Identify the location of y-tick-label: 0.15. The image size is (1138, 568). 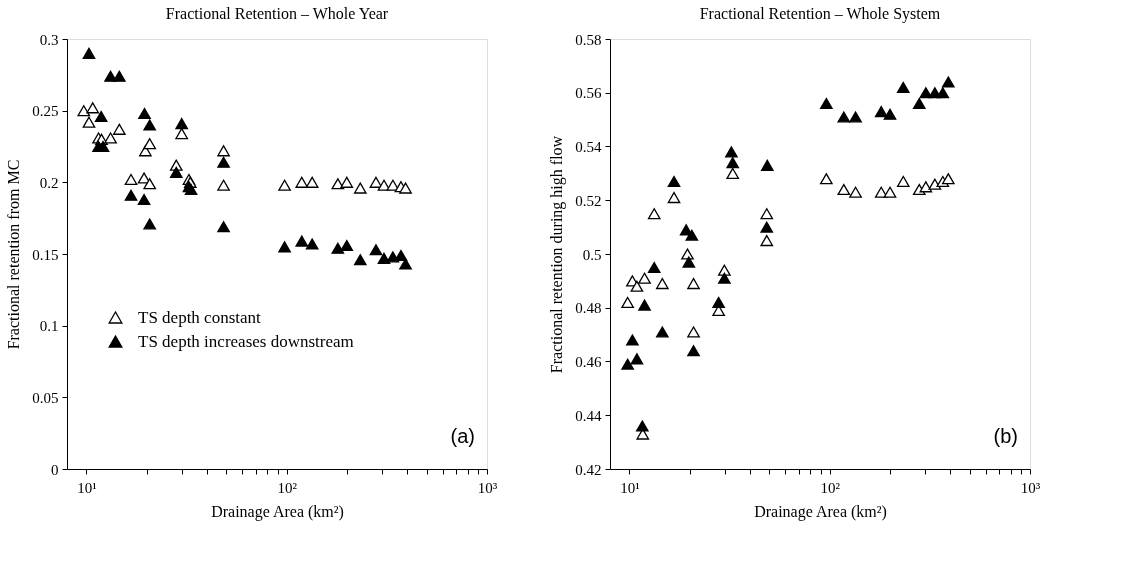
(45, 254).